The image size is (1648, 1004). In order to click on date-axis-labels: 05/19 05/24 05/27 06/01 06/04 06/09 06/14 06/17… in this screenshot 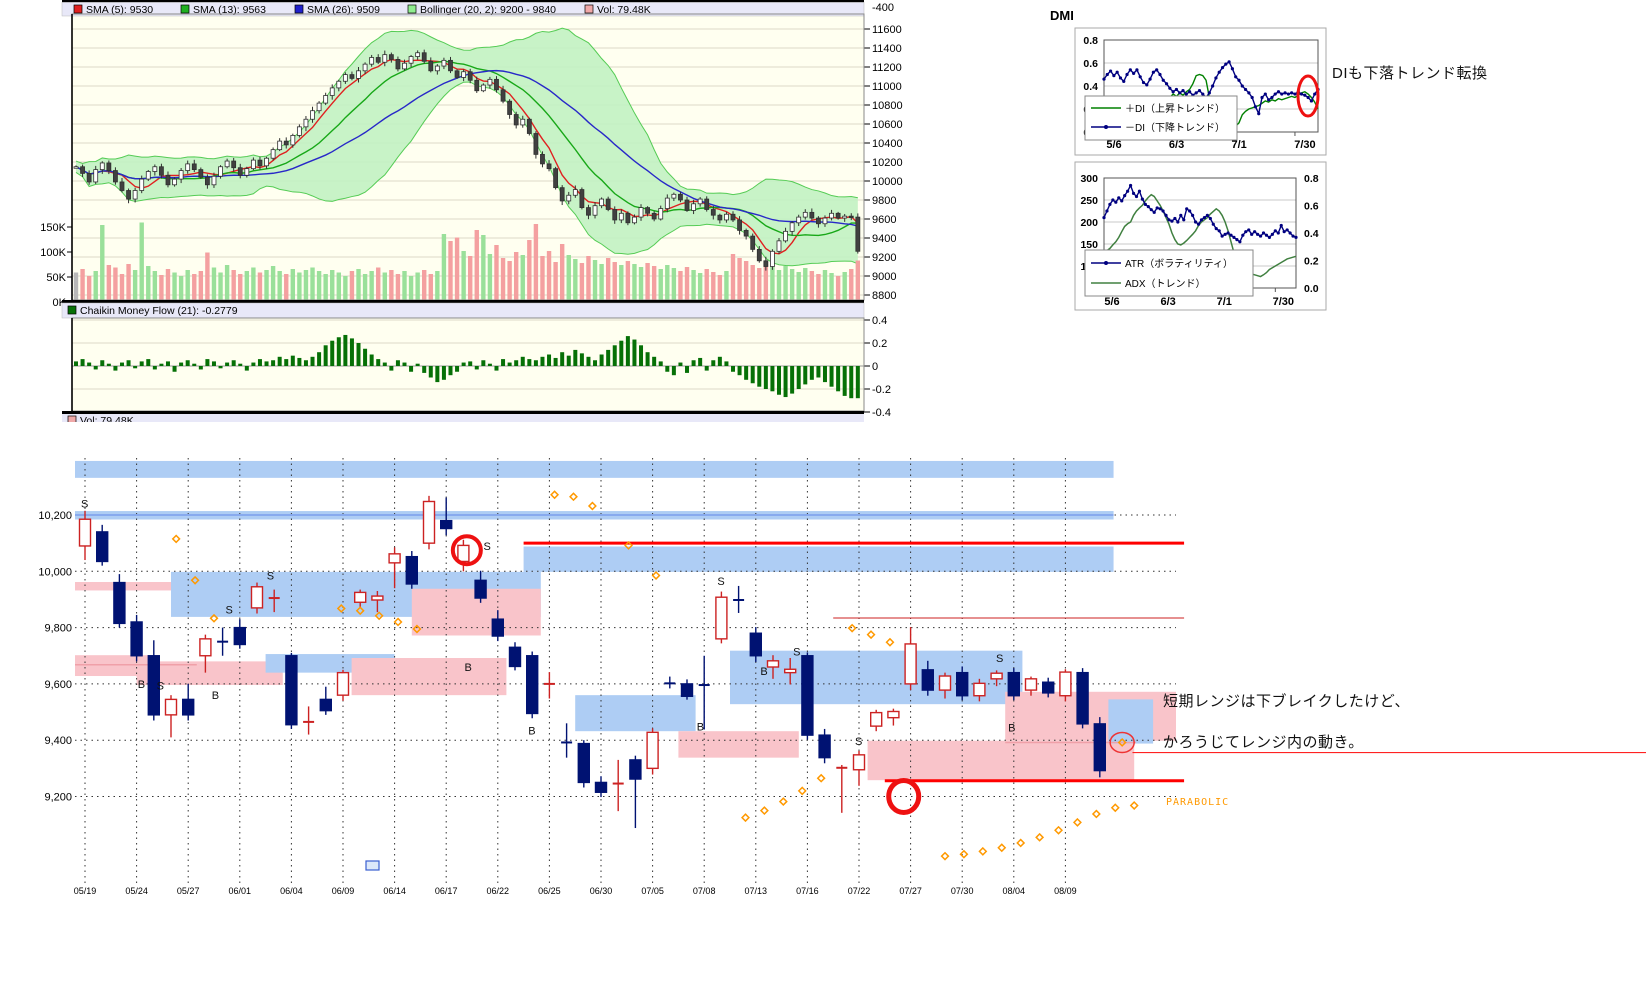, I will do `click(575, 891)`.